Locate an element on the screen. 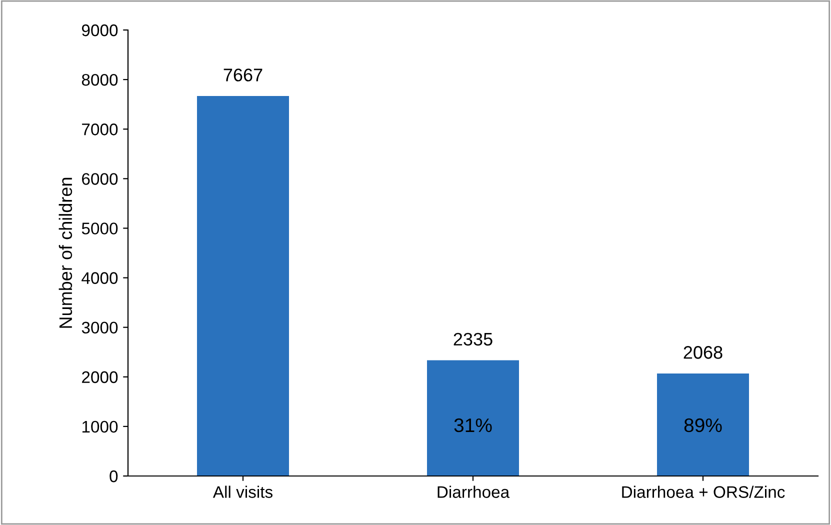 Image resolution: width=831 pixels, height=525 pixels. x-tick-label: Diarrhoea is located at coordinates (474, 492).